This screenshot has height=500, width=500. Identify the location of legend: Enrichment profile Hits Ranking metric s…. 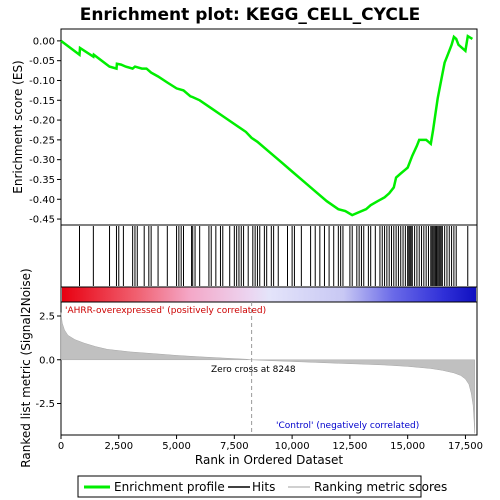
(262, 486).